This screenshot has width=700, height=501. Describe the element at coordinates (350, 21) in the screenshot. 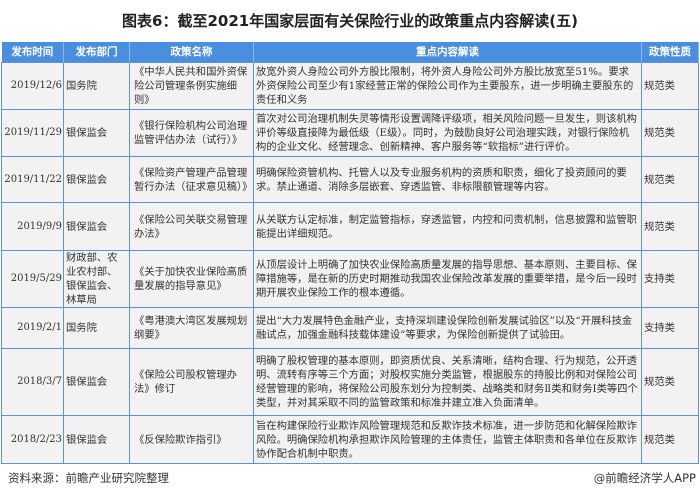

I see `page-title: 图表6：截至2021年国家层面有关保险行业的政策重点内容解读(五)` at that location.